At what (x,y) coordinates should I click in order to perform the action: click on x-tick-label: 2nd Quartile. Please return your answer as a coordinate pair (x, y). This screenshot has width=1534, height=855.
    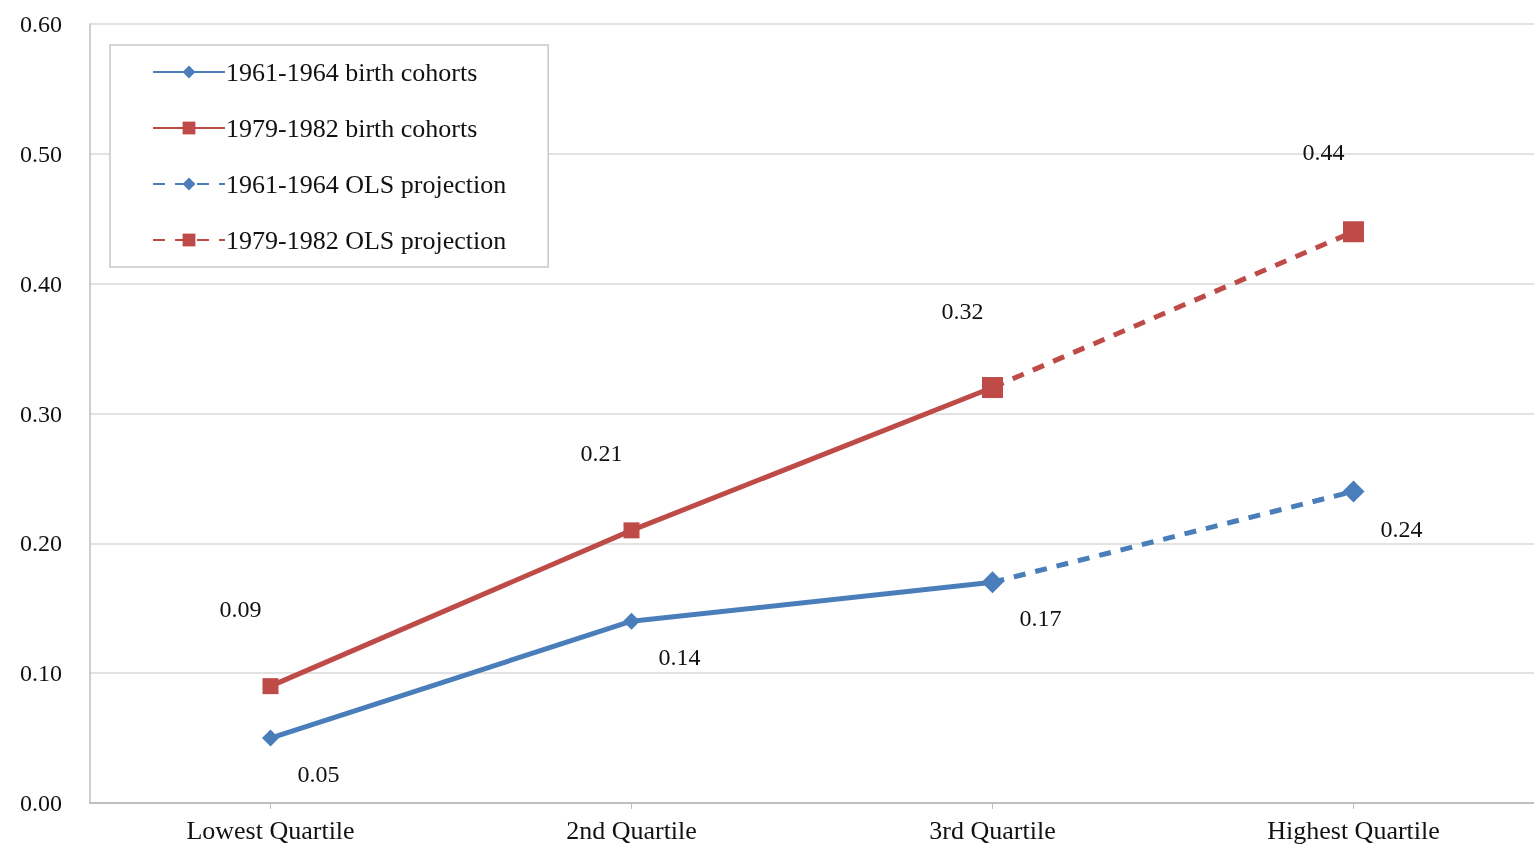
    Looking at the image, I should click on (631, 830).